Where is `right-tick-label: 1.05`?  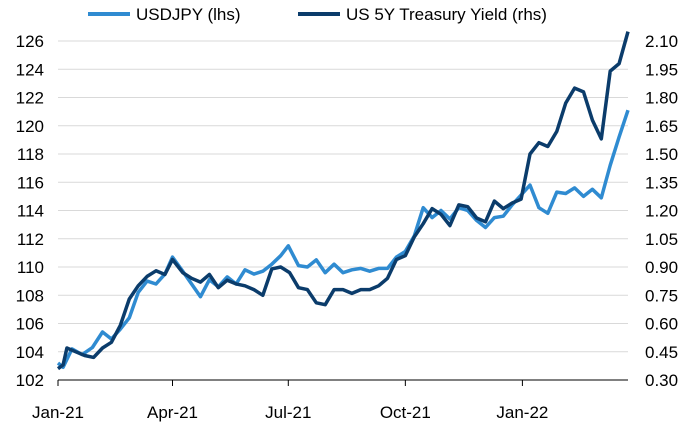 right-tick-label: 1.05 is located at coordinates (661, 239).